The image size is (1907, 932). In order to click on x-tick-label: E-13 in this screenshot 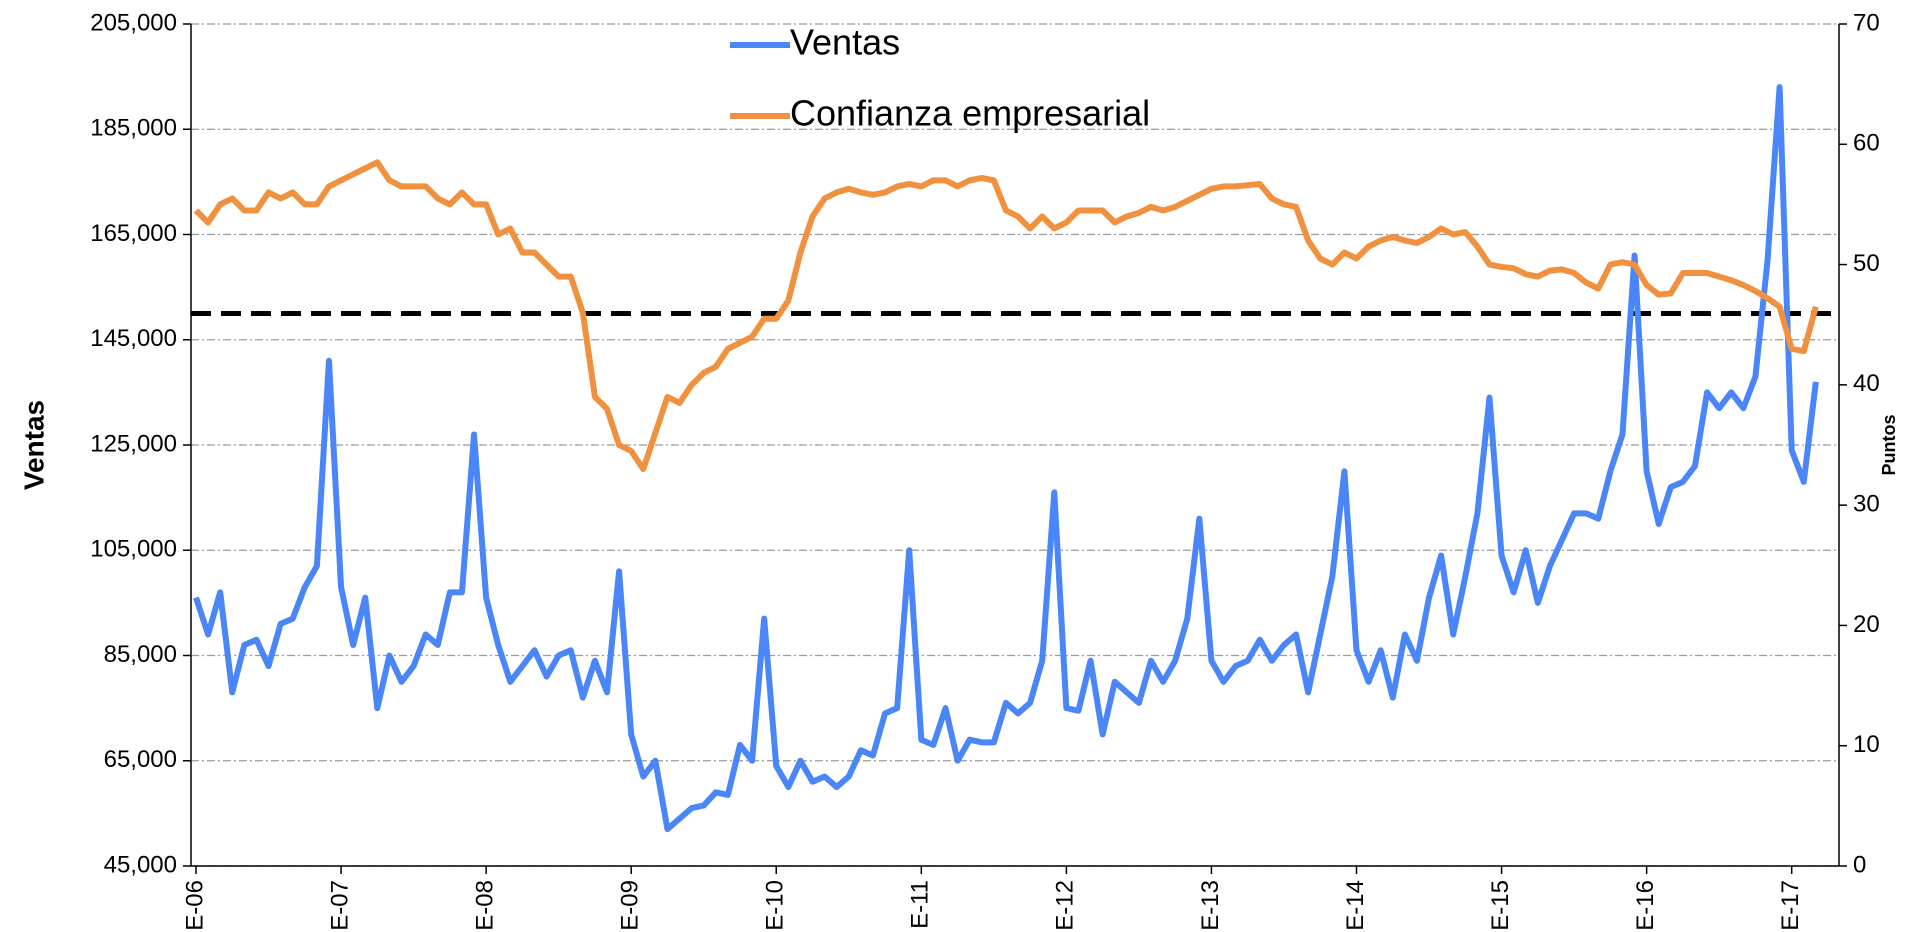, I will do `click(1210, 905)`.